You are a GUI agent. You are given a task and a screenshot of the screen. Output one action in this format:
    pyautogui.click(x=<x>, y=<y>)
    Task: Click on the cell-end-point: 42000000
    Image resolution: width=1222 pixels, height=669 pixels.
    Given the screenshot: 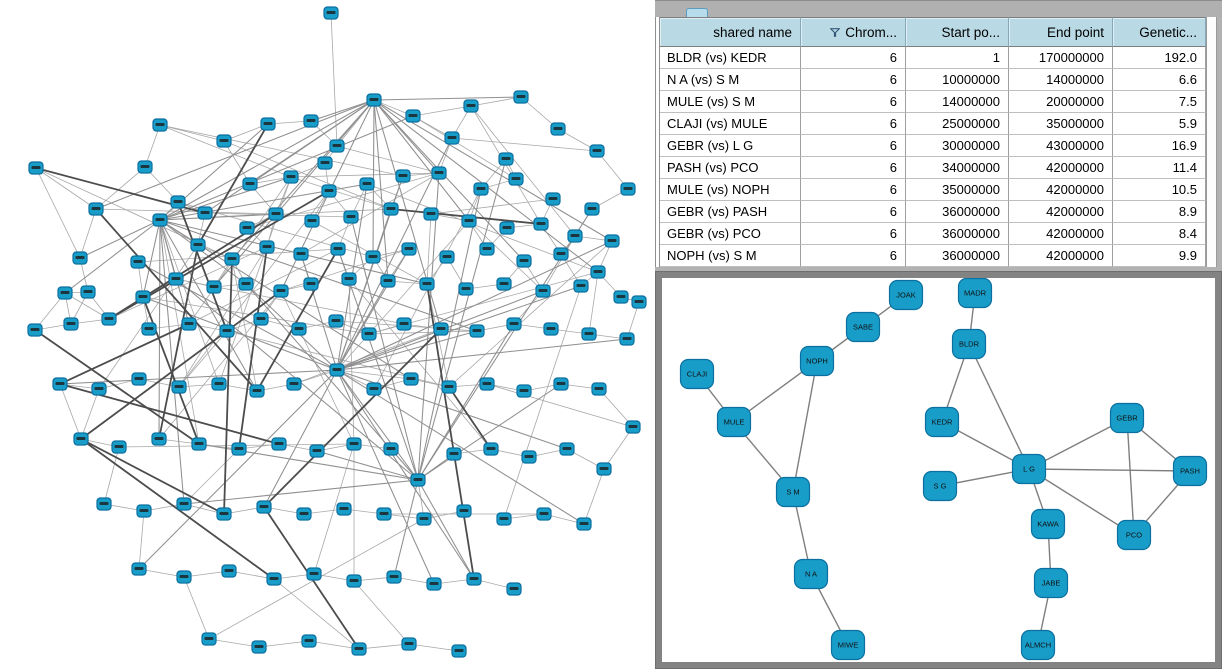 What is the action you would take?
    pyautogui.click(x=1061, y=234)
    